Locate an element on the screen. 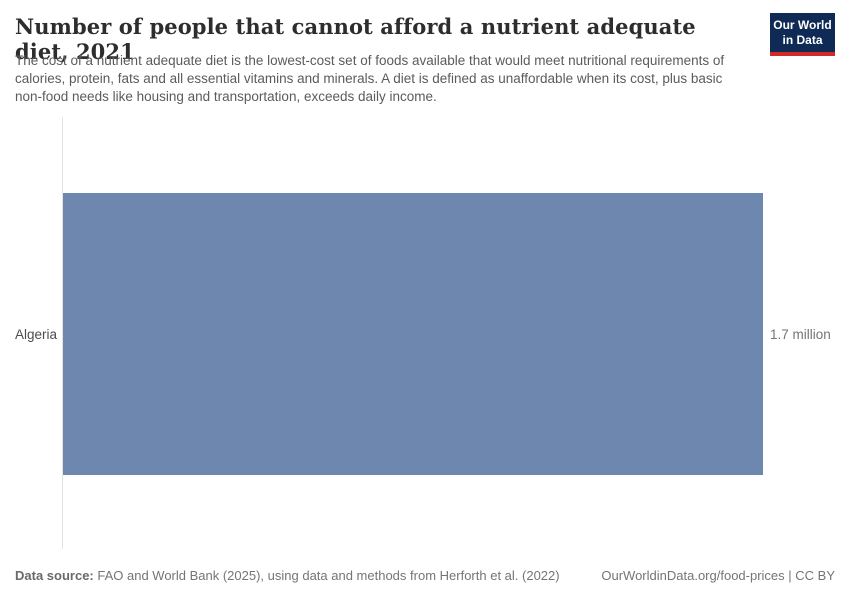 This screenshot has height=600, width=850. owid-url-link: OurWorldinData.org/food-prices | CC BY is located at coordinates (718, 575).